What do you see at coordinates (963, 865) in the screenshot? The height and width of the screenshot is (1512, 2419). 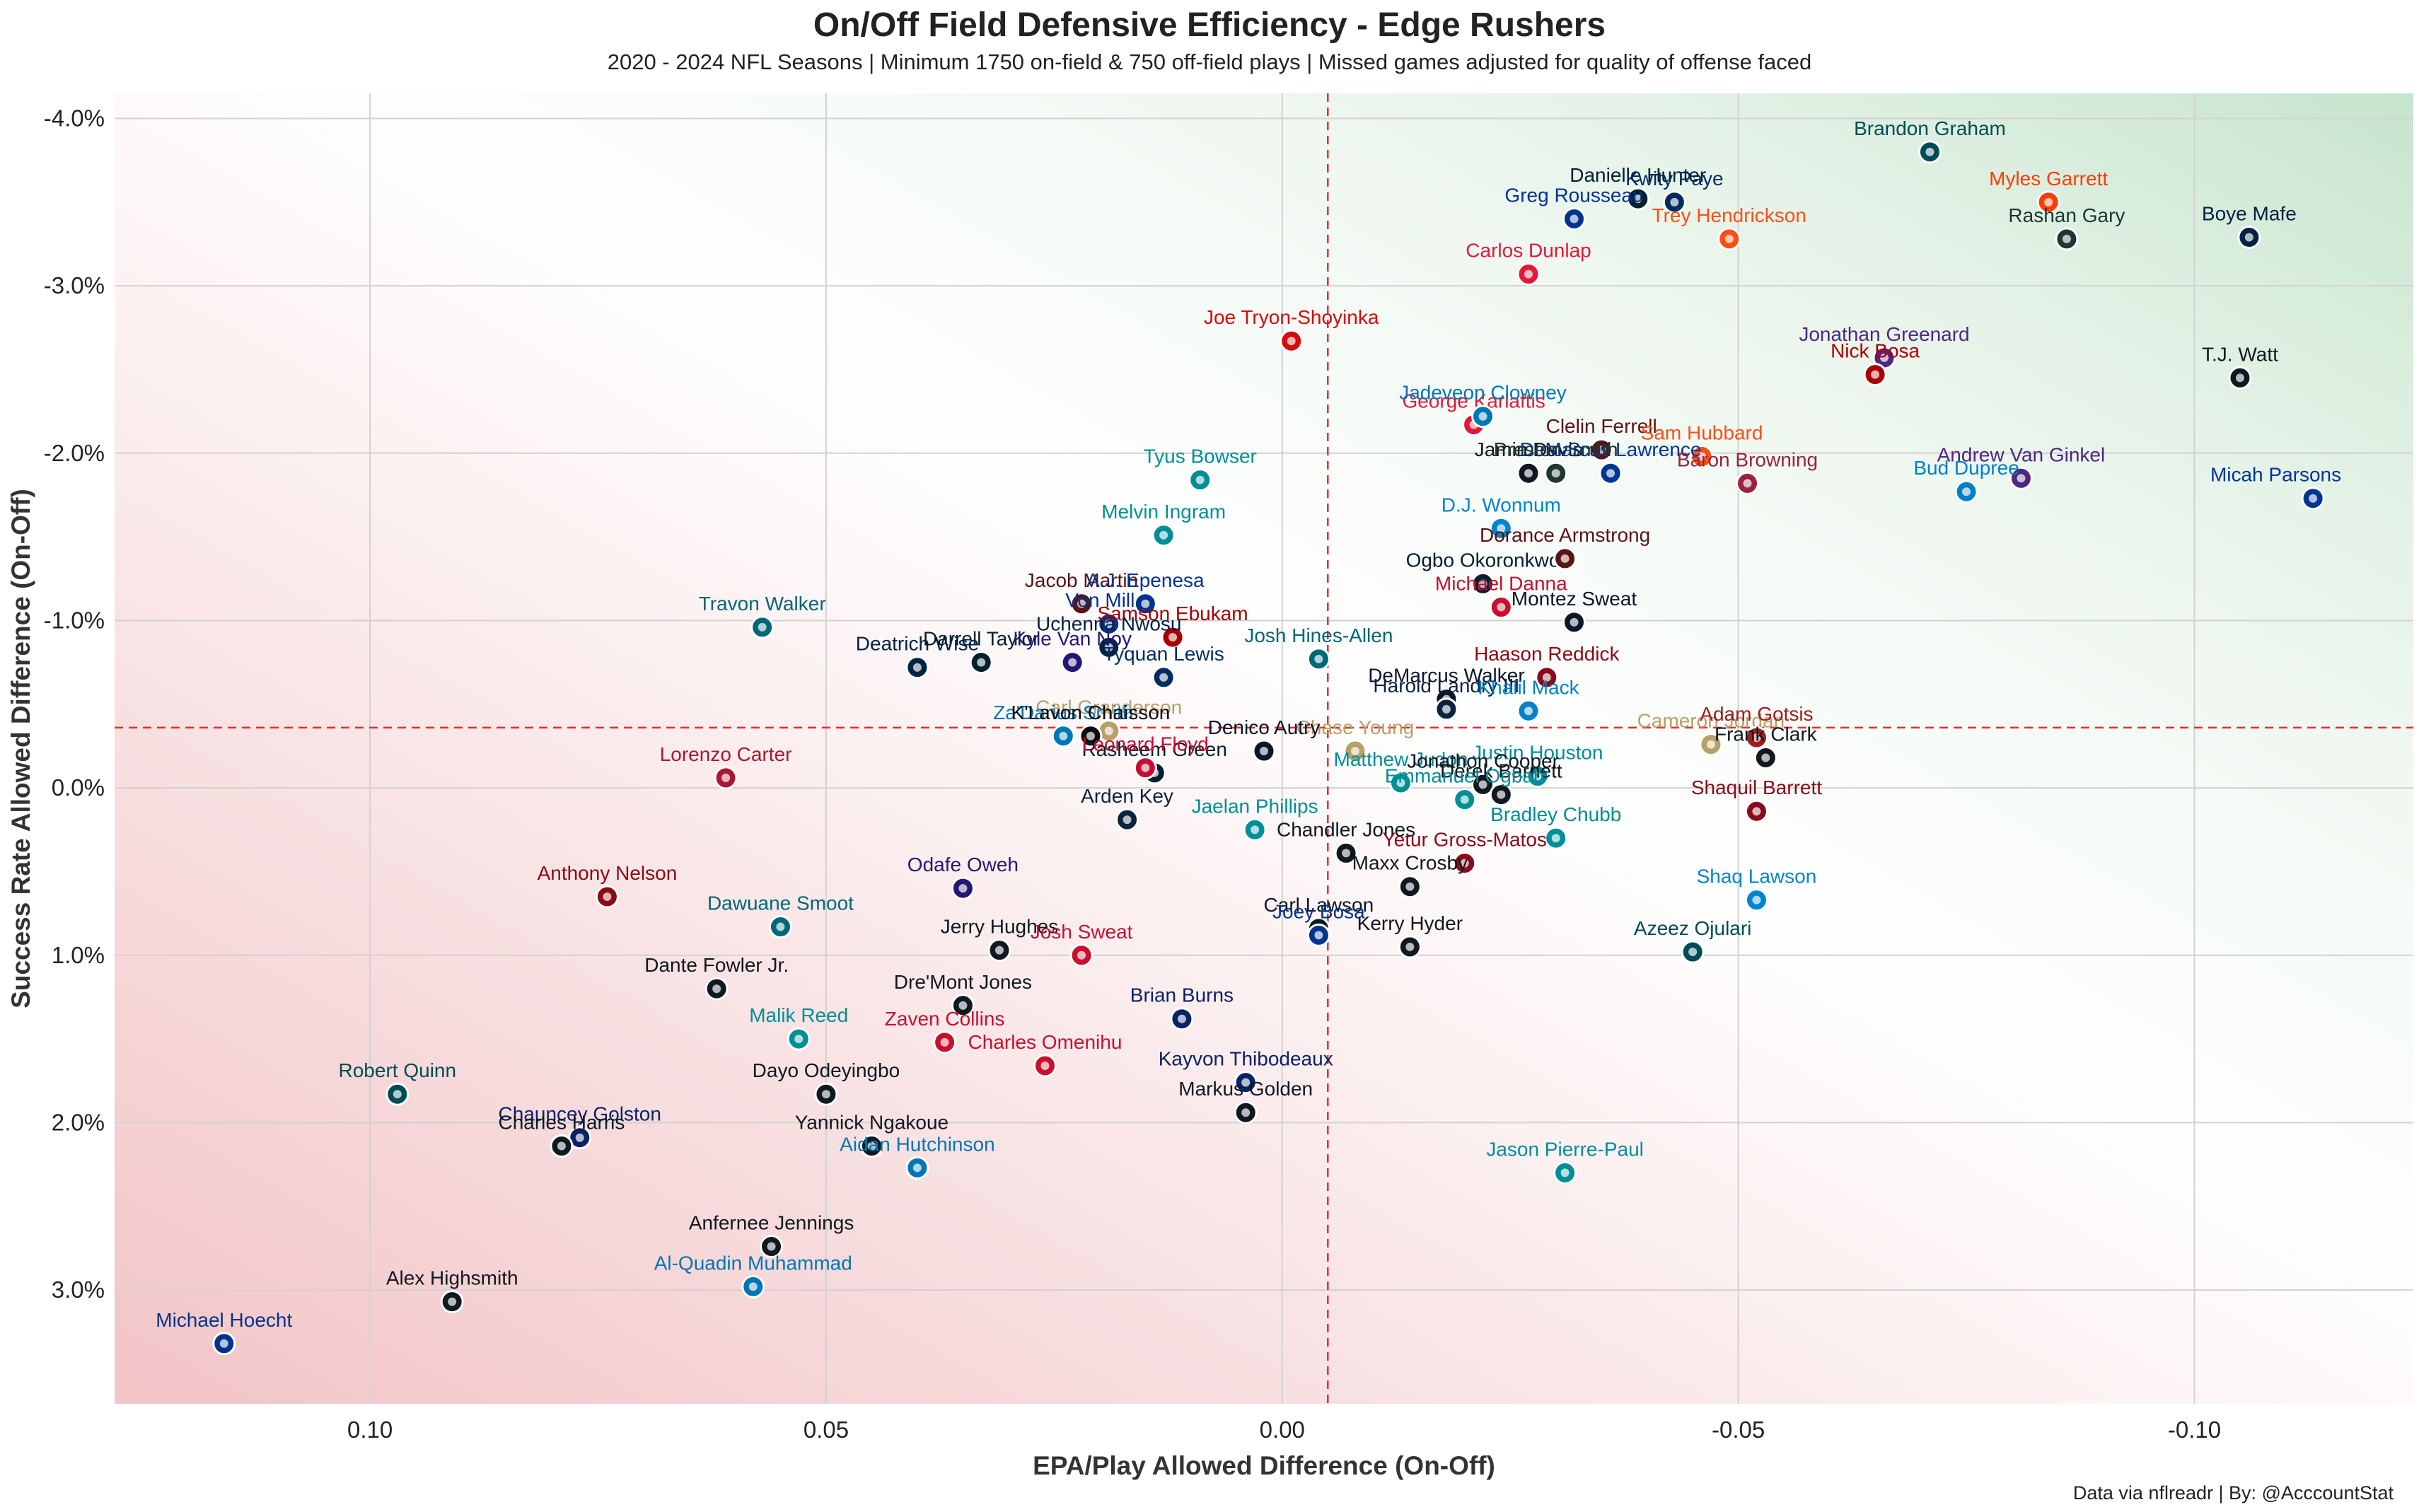 I see `player-label: Odafe Oweh` at bounding box center [963, 865].